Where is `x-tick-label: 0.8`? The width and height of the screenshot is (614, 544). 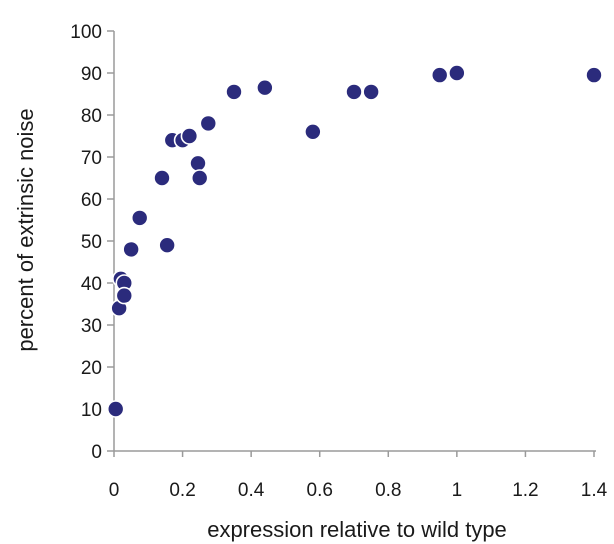 x-tick-label: 0.8 is located at coordinates (388, 490).